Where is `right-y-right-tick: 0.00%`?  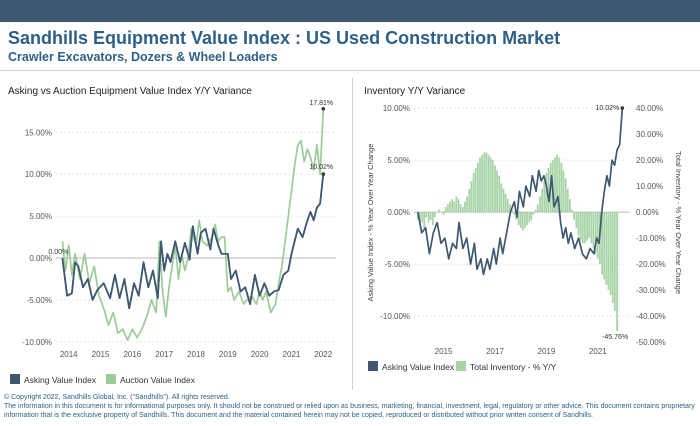 right-y-right-tick: 0.00% is located at coordinates (647, 212).